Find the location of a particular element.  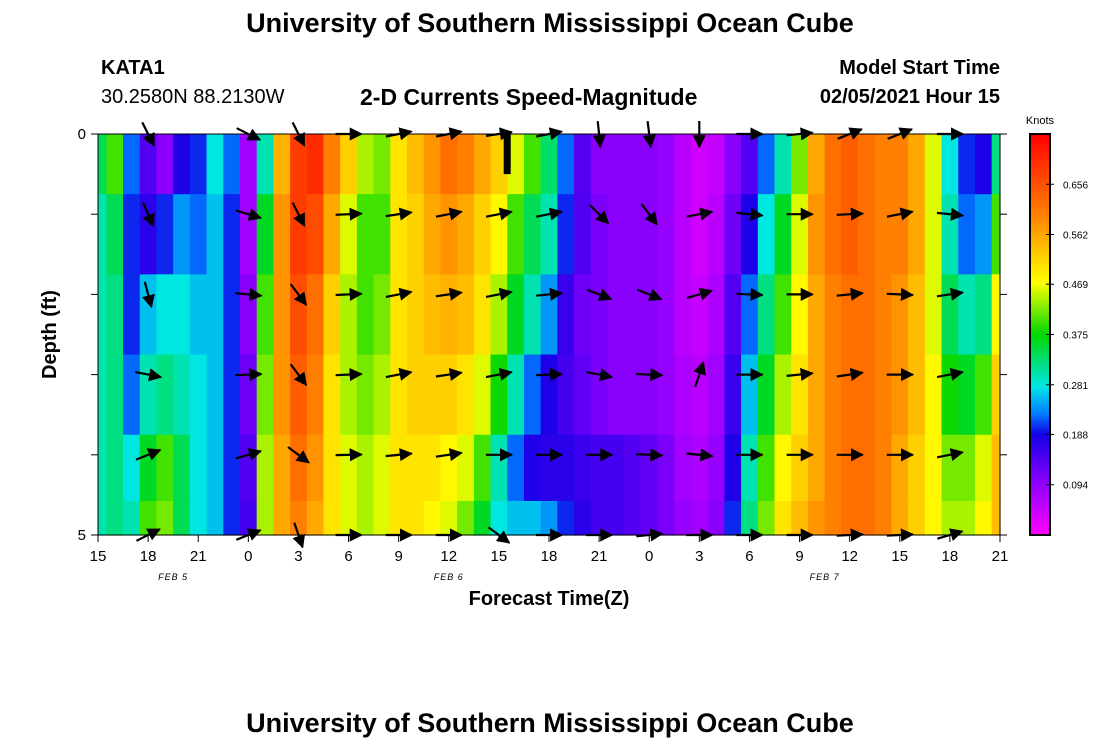

colorbar: 0.094 0.188 0.281 0.375 0.469 0.562 0.656 Knots is located at coordinates (1057, 325).